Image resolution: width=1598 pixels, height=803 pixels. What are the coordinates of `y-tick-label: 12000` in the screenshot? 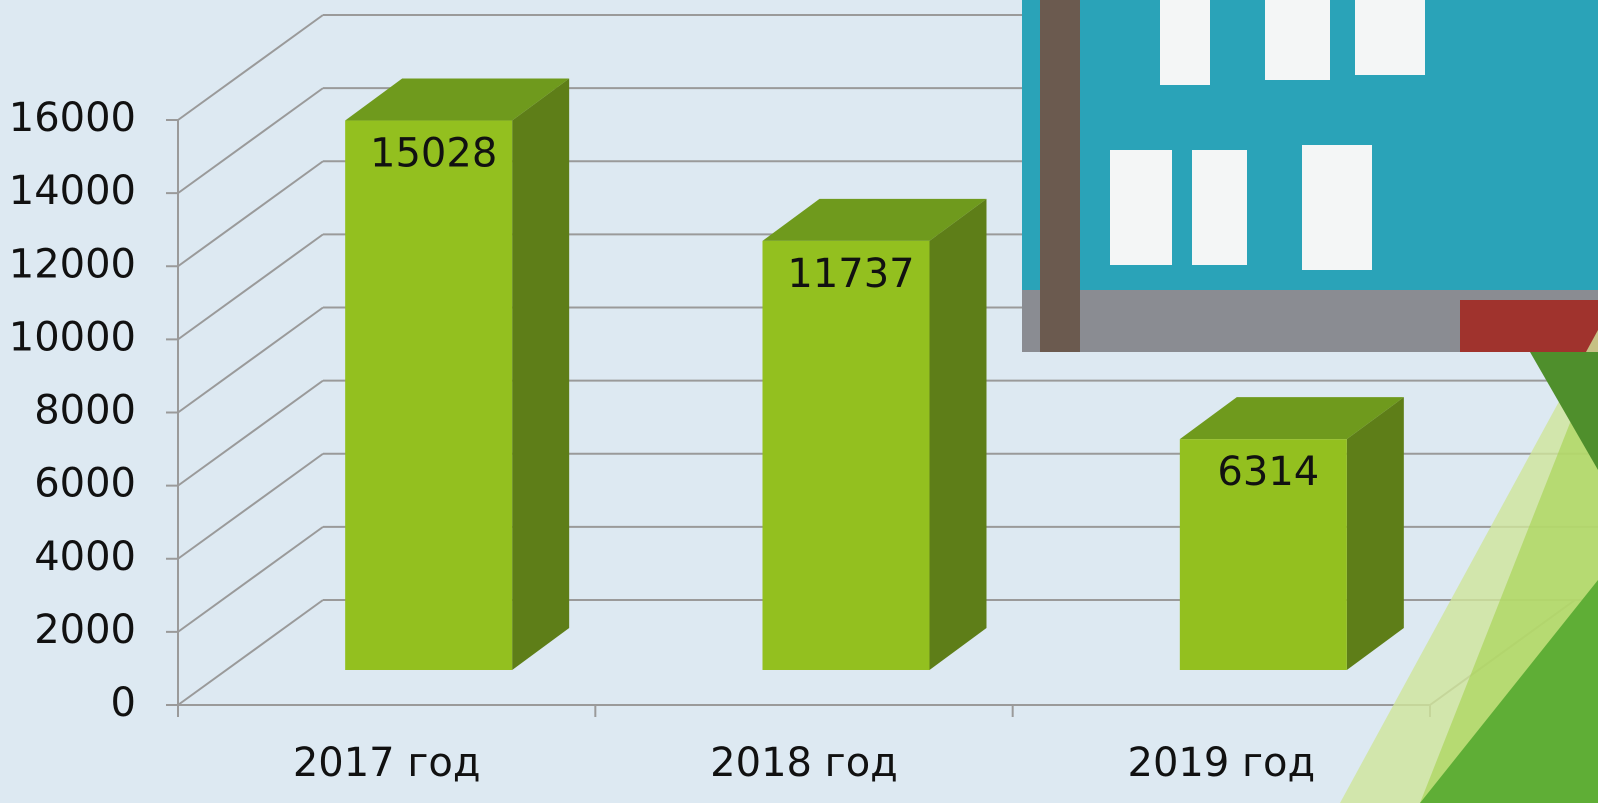 It's located at (72, 264).